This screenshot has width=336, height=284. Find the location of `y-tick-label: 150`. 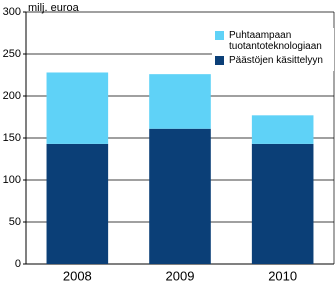

y-tick-label: 150 is located at coordinates (12, 138).